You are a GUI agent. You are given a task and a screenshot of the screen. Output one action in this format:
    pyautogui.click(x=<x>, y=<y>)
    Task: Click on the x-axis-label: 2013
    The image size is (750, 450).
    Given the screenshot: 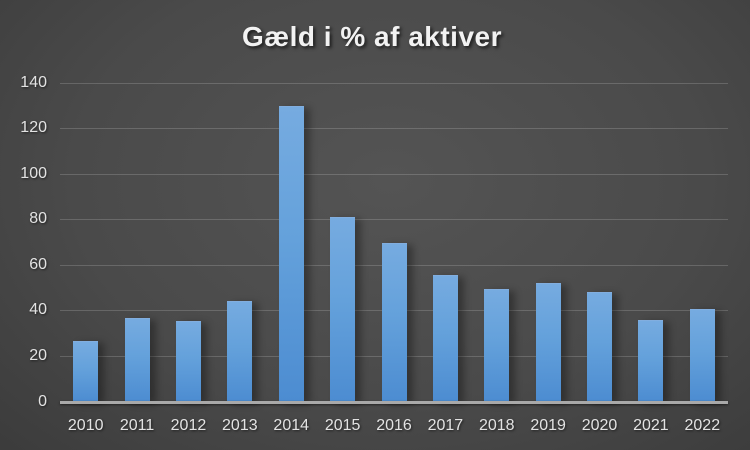 What is the action you would take?
    pyautogui.click(x=240, y=425)
    